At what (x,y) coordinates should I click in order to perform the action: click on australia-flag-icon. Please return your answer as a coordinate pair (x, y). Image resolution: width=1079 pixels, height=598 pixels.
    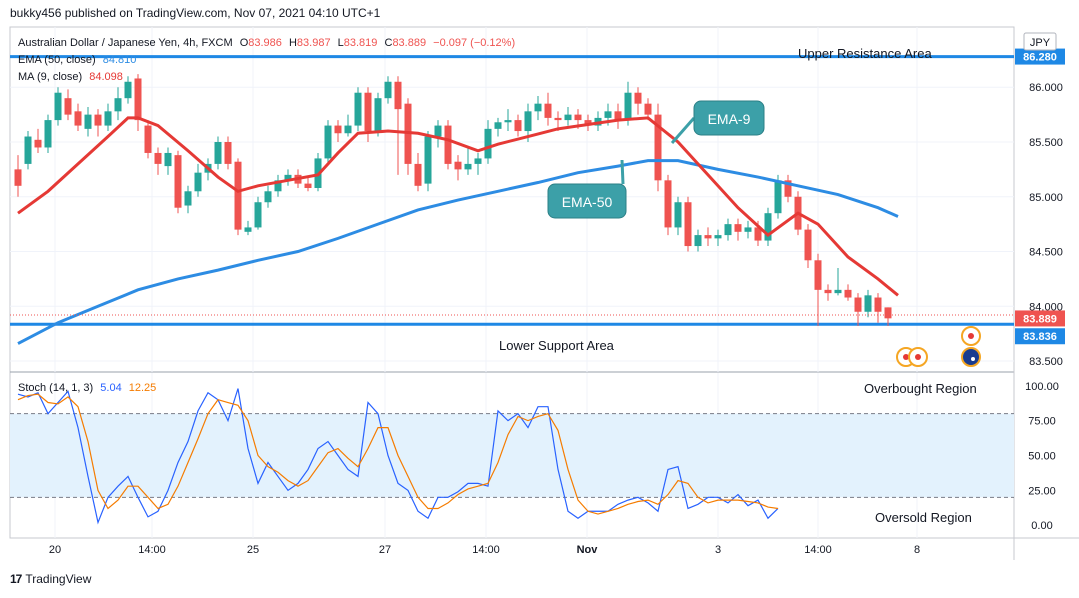
    Looking at the image, I should click on (971, 357).